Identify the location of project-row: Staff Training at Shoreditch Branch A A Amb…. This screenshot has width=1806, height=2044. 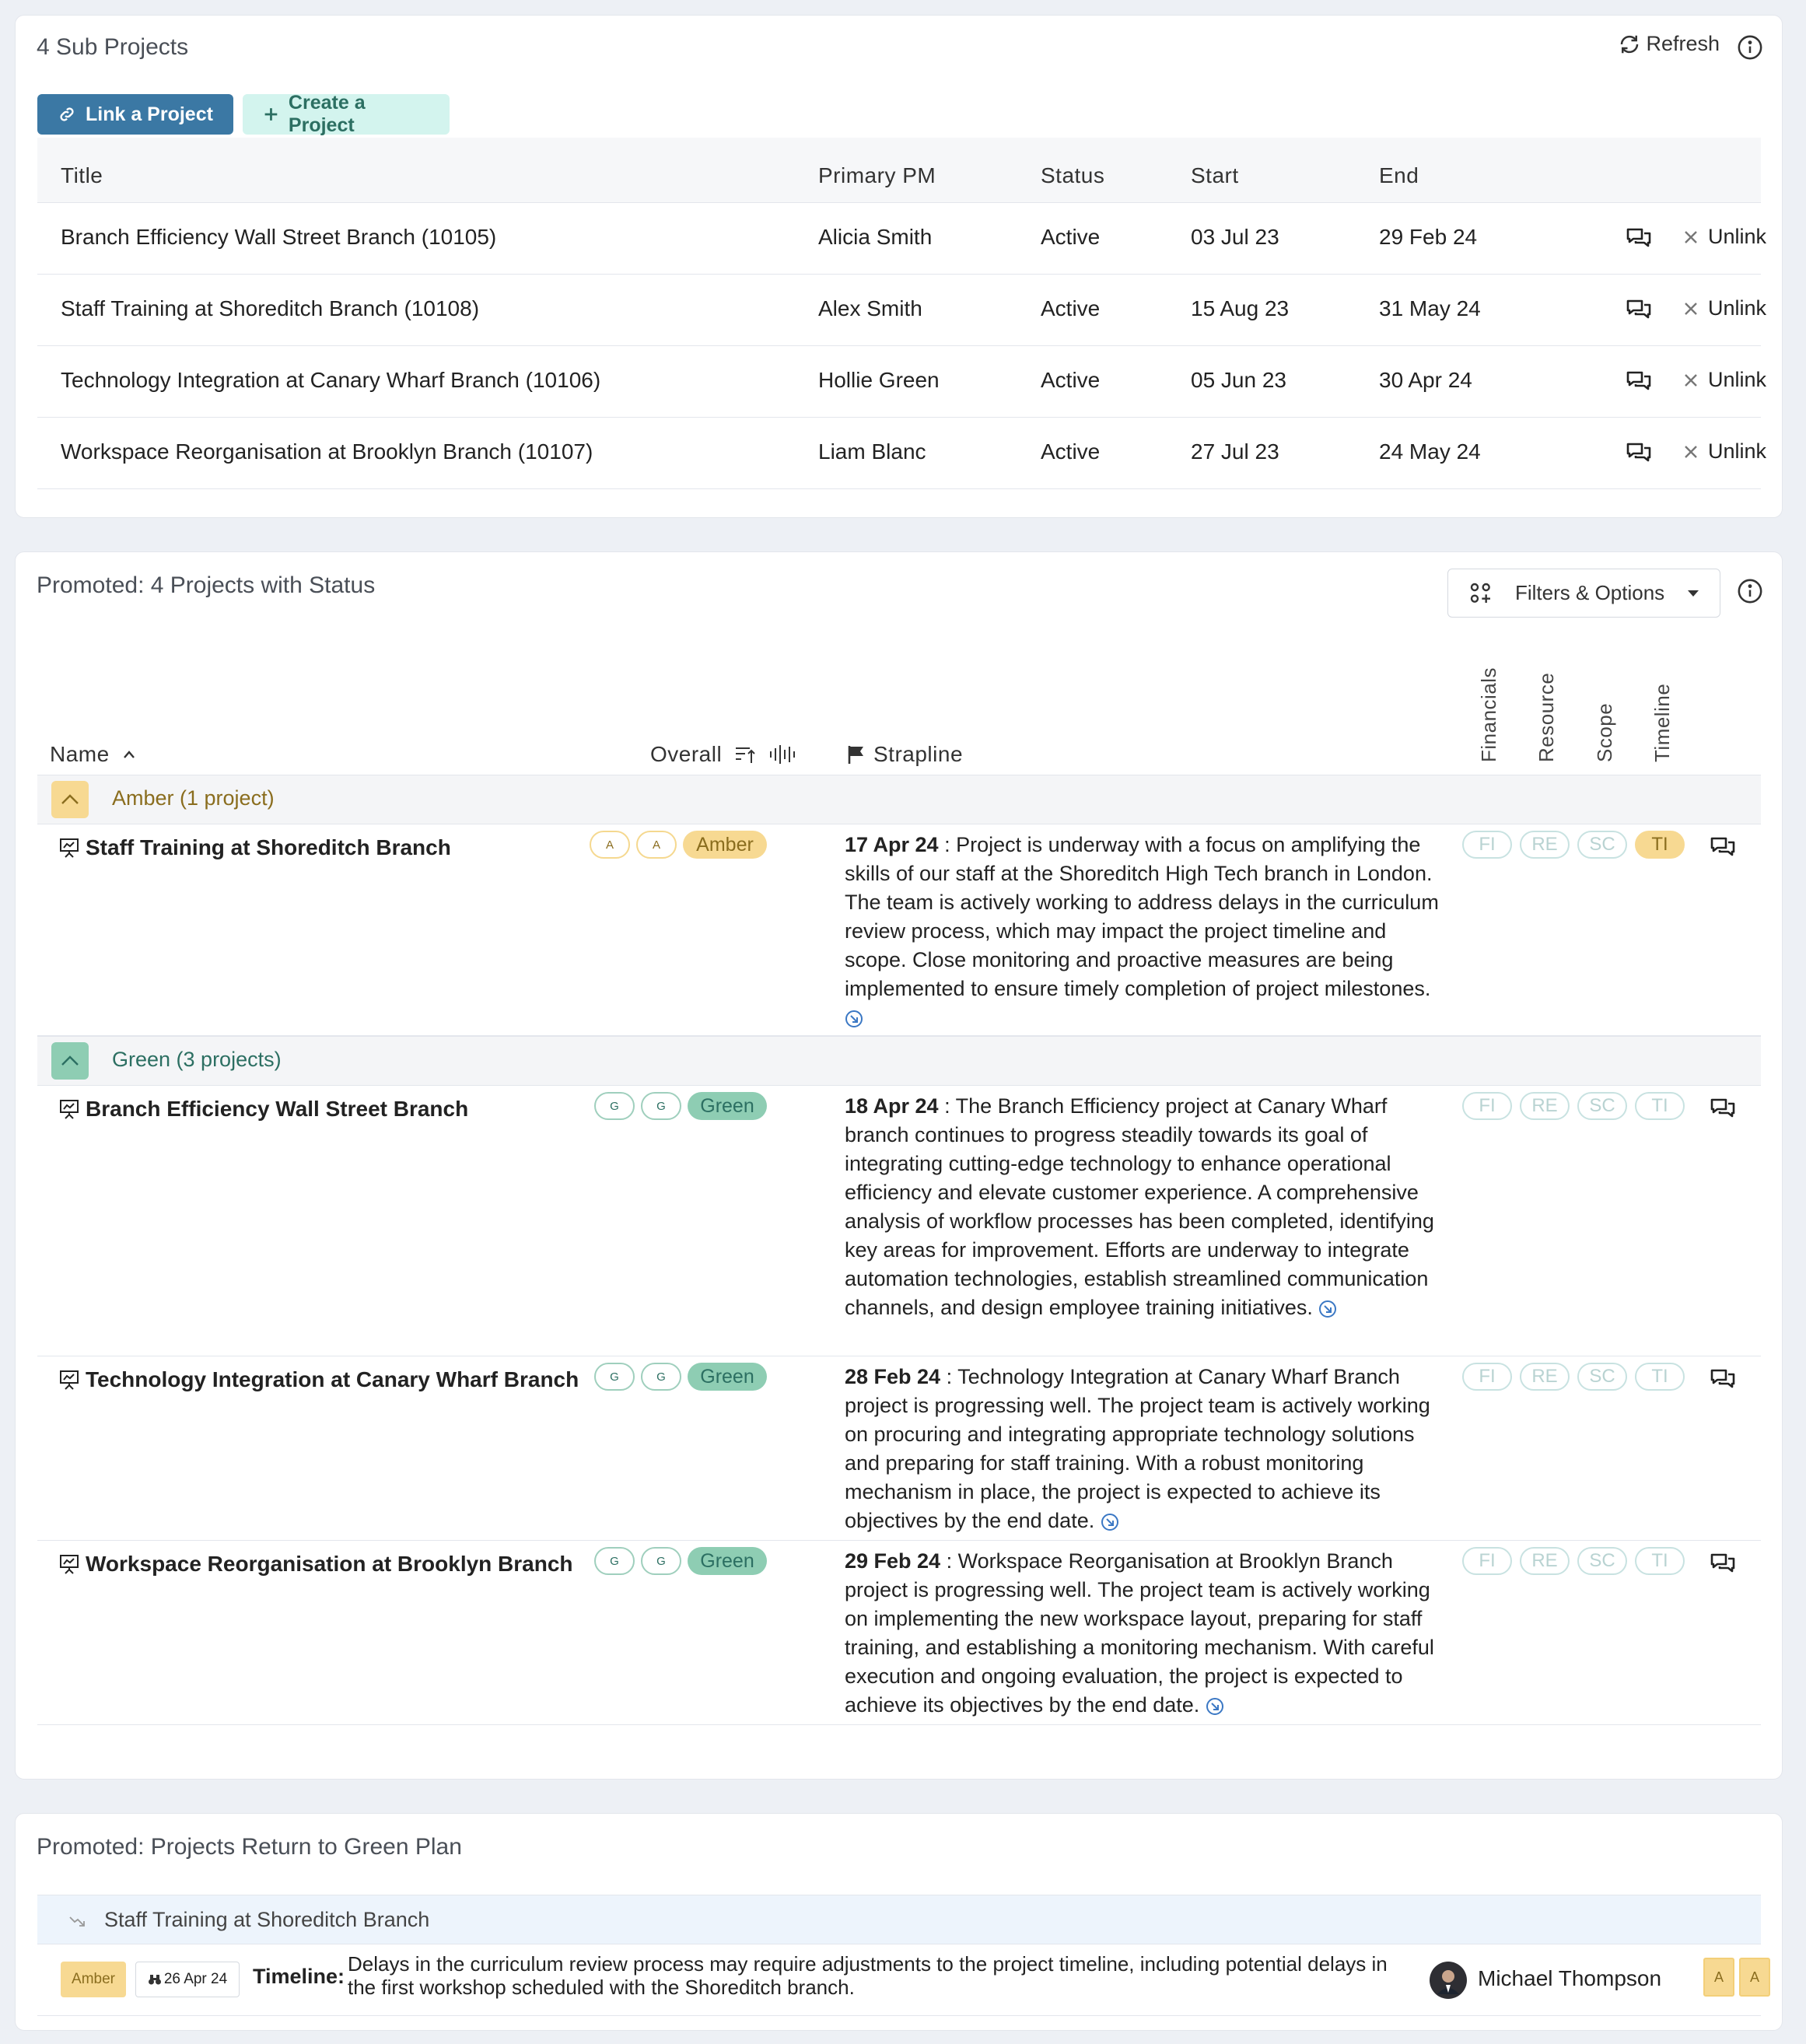
(899, 930).